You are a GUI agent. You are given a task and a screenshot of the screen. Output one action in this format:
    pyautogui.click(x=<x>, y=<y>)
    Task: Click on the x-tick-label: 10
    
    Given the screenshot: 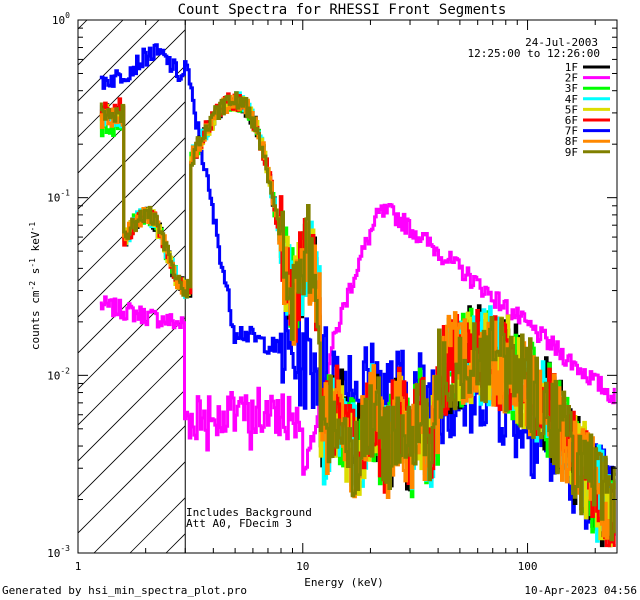 What is the action you would take?
    pyautogui.click(x=302, y=566)
    